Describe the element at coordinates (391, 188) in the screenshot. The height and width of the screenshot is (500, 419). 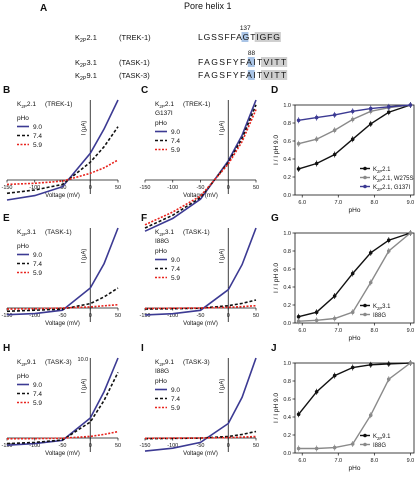
I see `legend-label: K2P2.1, G137I` at that location.